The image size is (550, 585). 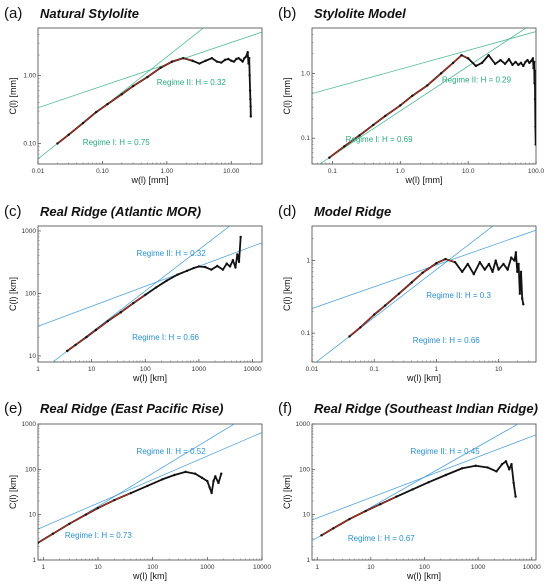 I want to click on regime1-annotation: Regime I: H = 0.66, so click(x=446, y=340).